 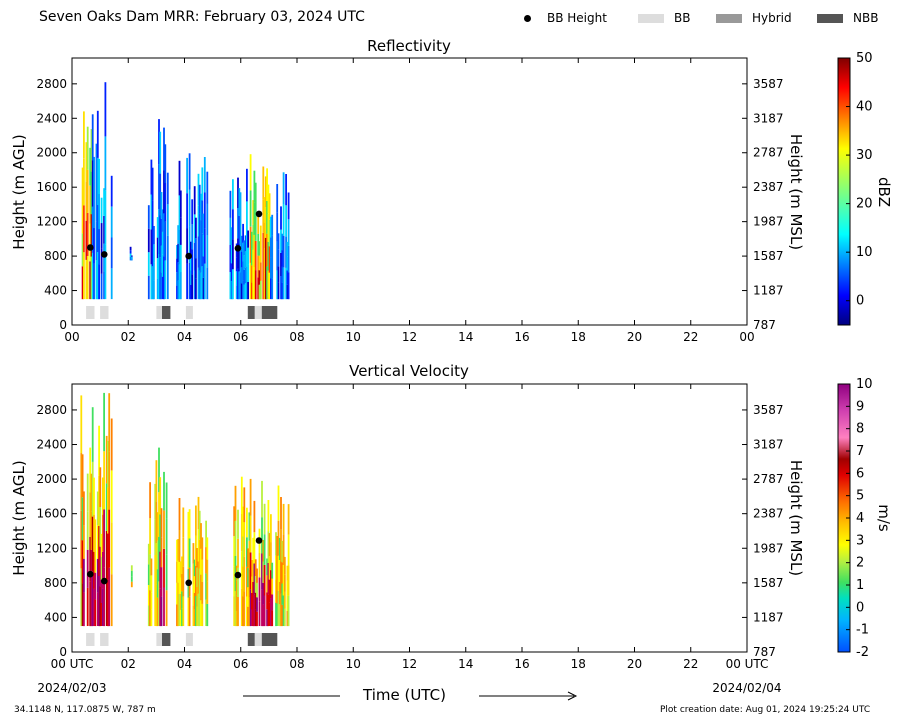 What do you see at coordinates (269, 312) in the screenshot?
I see `bb-type-block` at bounding box center [269, 312].